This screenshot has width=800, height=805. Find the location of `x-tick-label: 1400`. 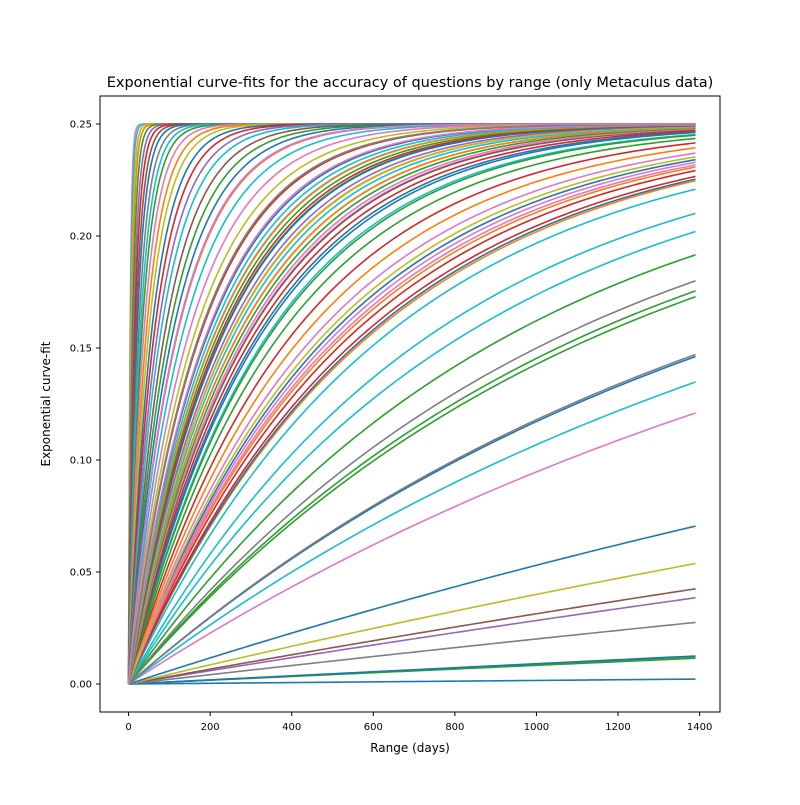

x-tick-label: 1400 is located at coordinates (699, 727).